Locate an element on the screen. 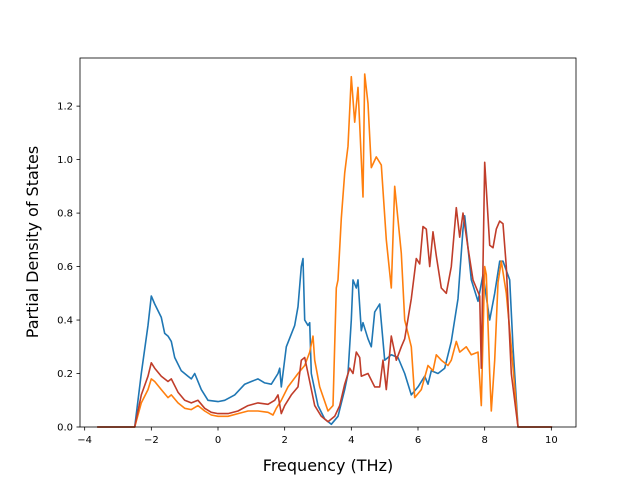 The width and height of the screenshot is (640, 480). x-tick-label: 6 is located at coordinates (418, 440).